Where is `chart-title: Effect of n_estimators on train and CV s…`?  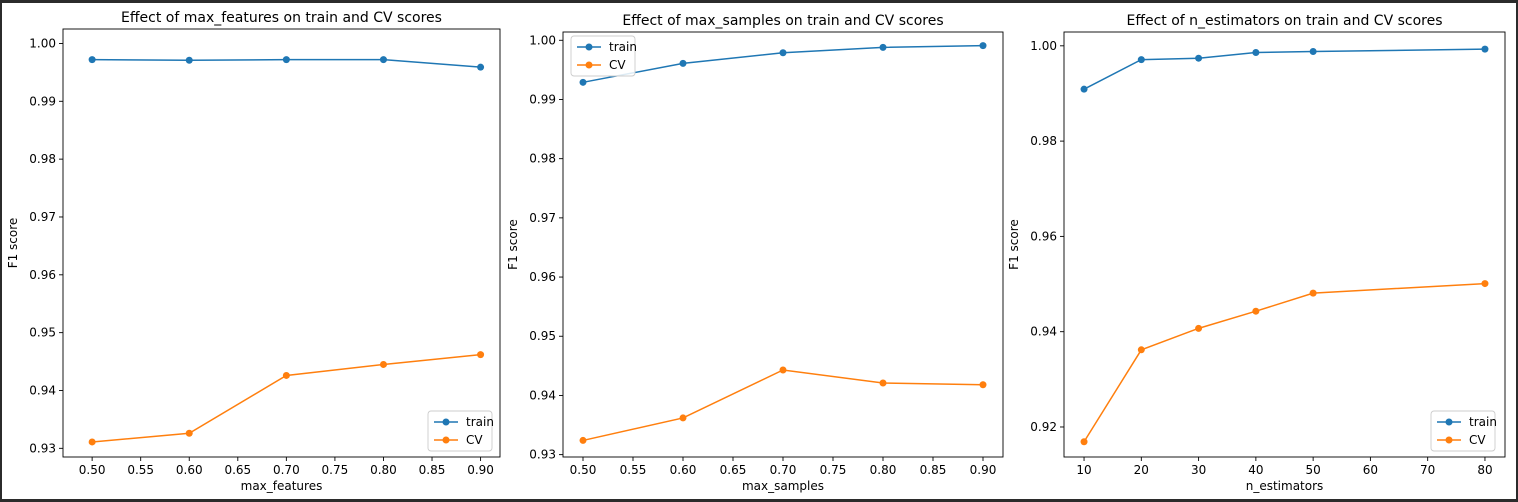
chart-title: Effect of n_estimators on train and CV s… is located at coordinates (1284, 21).